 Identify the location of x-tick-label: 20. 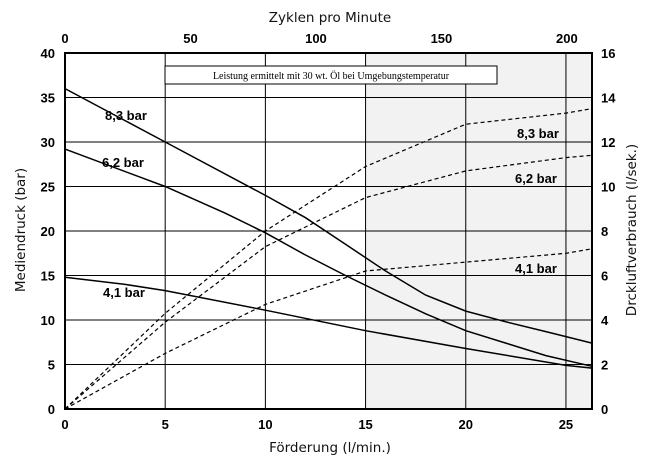
(466, 424).